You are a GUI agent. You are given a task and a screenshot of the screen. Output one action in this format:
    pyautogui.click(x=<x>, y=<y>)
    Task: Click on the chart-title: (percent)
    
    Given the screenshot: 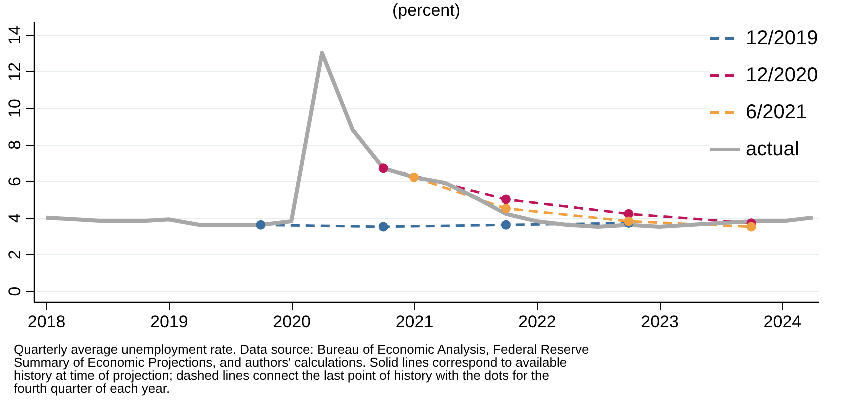 What is the action you would take?
    pyautogui.click(x=426, y=10)
    